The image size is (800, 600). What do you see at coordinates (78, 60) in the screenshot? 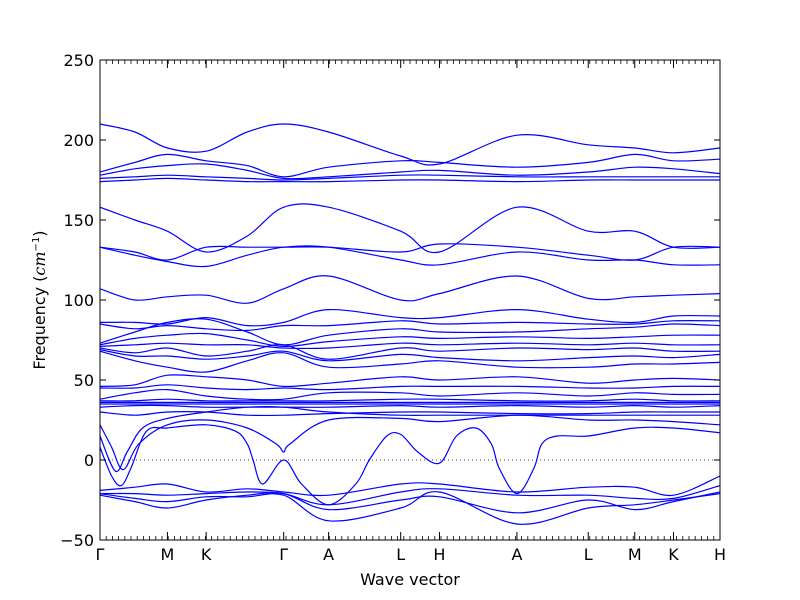
I see `y-tick-label: 250` at bounding box center [78, 60].